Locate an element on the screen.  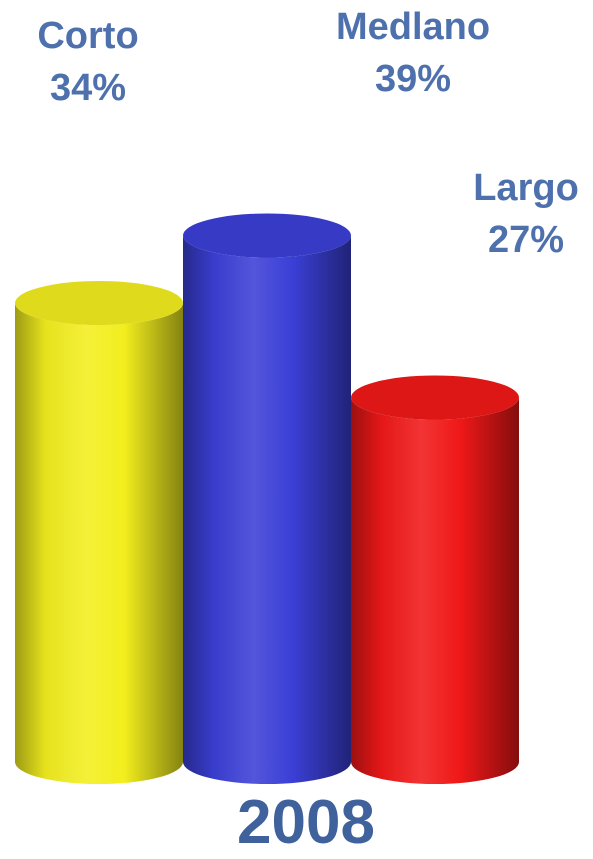
category-label-medlano: Medlano is located at coordinates (413, 27).